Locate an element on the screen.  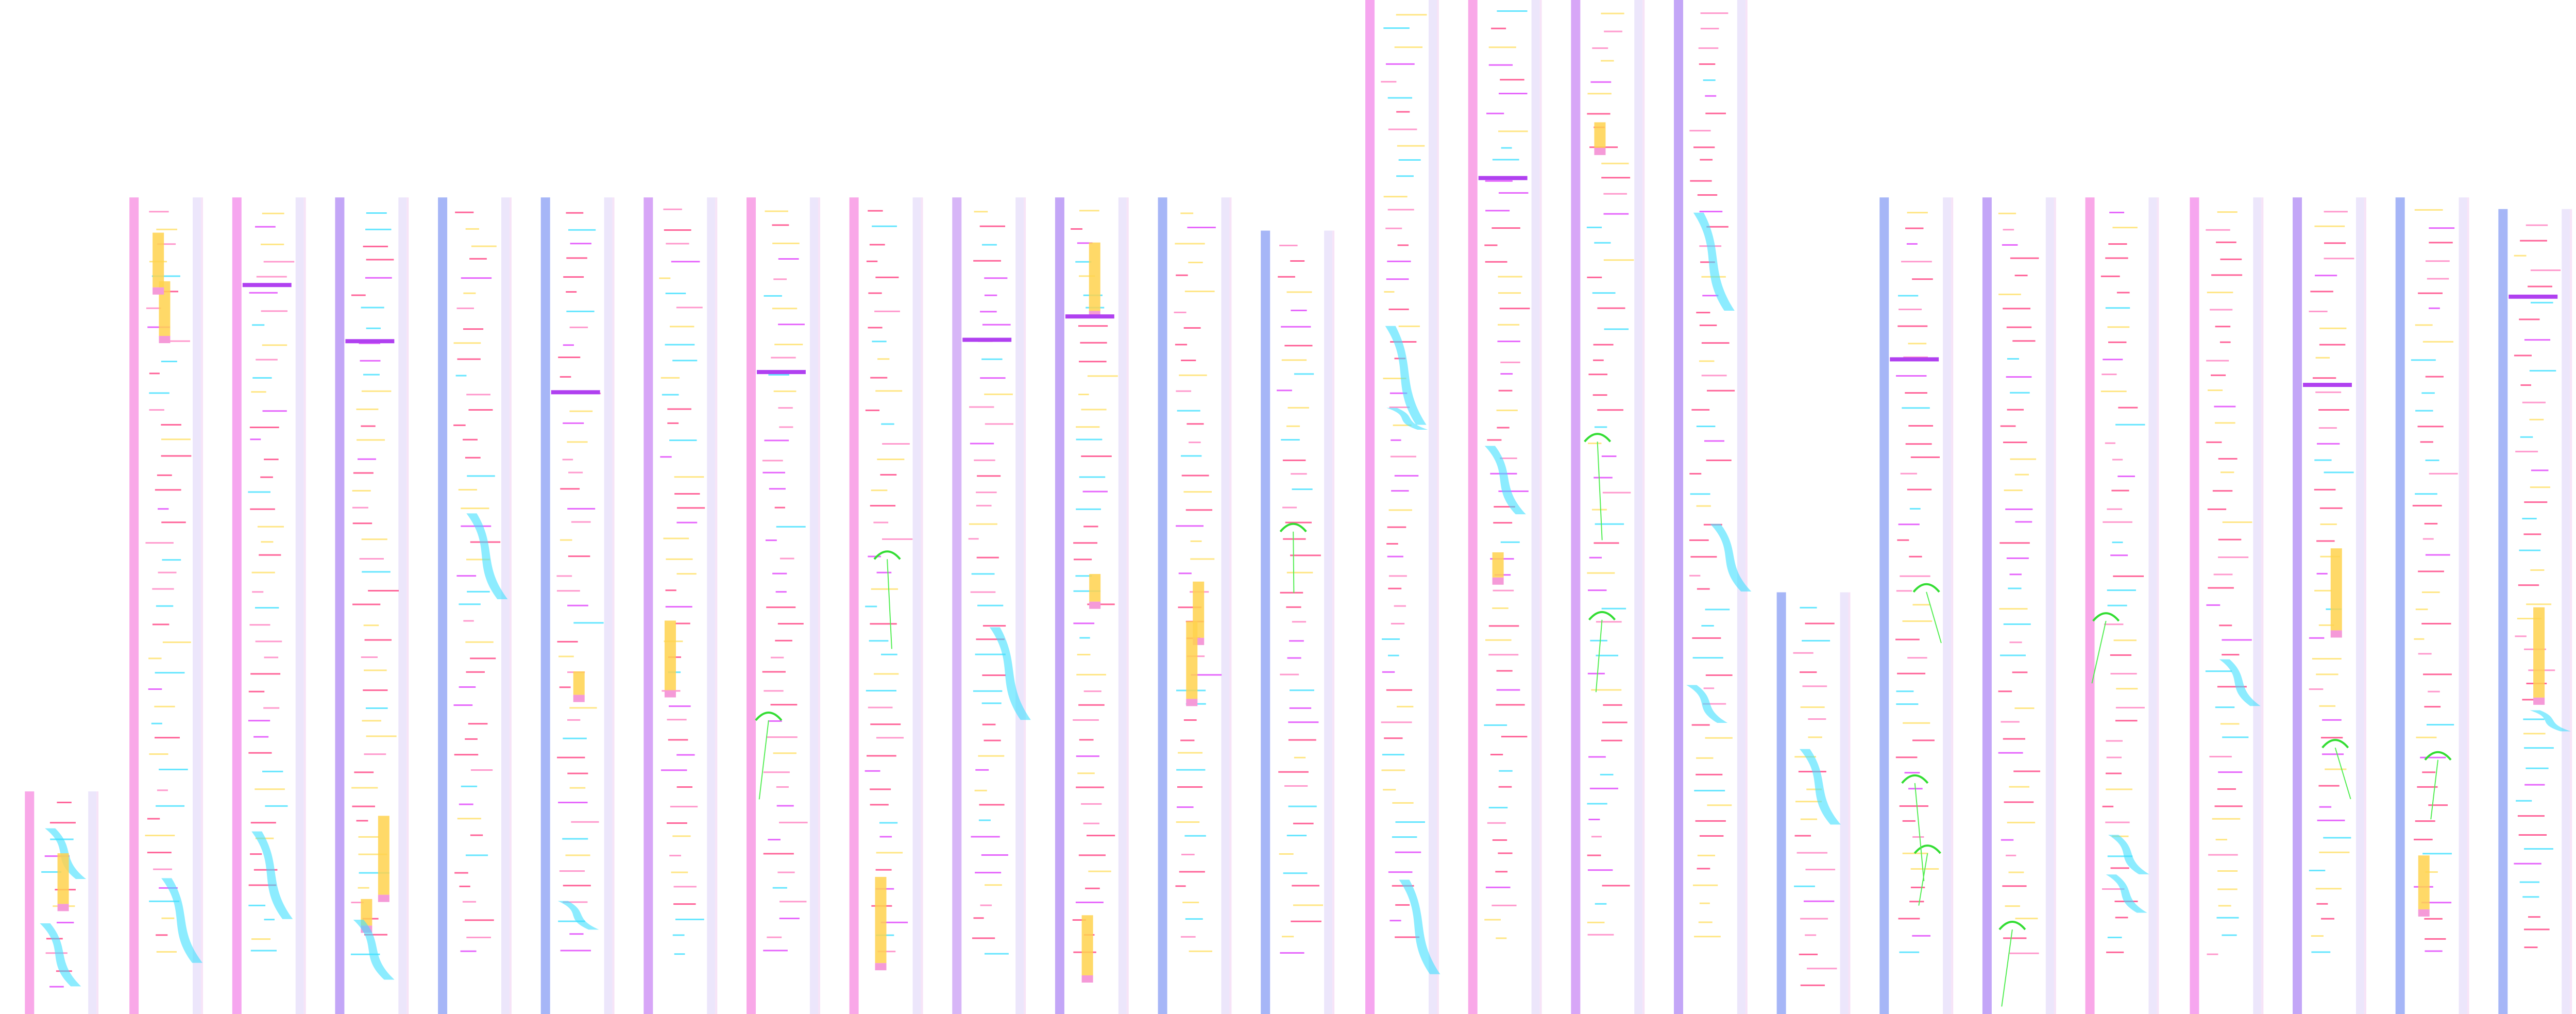
flow-band is located at coordinates (182, 920).